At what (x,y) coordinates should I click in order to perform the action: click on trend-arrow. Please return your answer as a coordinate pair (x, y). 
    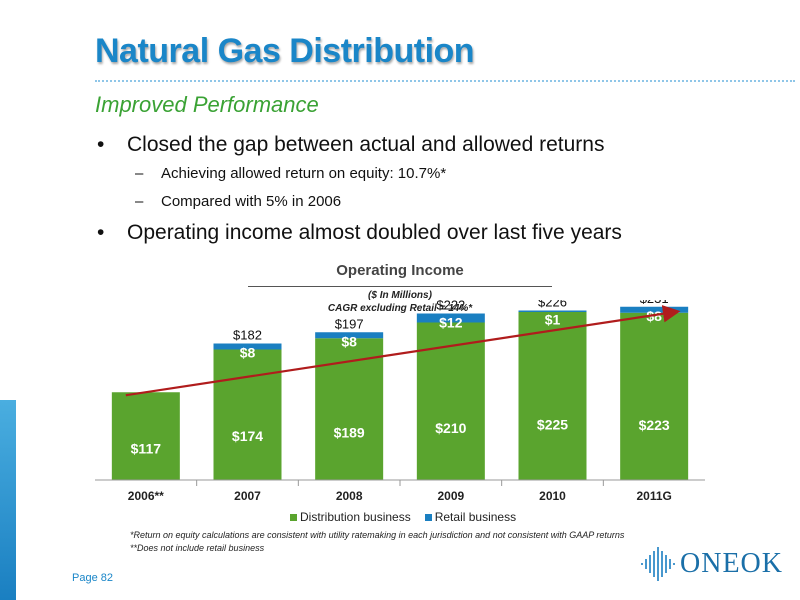
    Looking at the image, I should click on (403, 351).